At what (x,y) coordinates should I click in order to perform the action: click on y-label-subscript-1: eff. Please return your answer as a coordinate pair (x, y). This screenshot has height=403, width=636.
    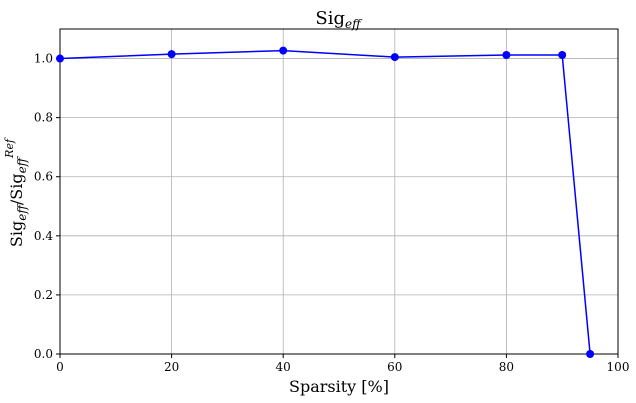
    Looking at the image, I should click on (22, 212).